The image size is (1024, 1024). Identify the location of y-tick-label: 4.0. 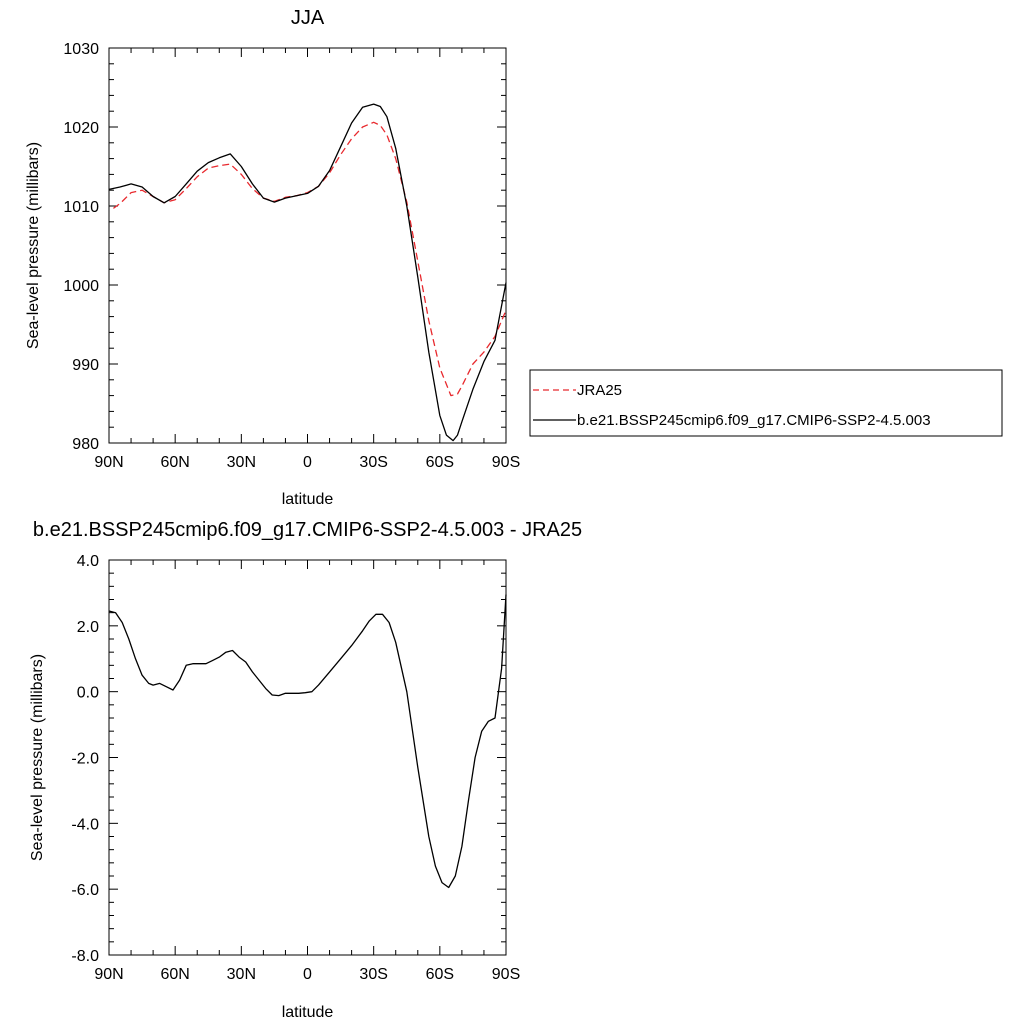
(88, 561).